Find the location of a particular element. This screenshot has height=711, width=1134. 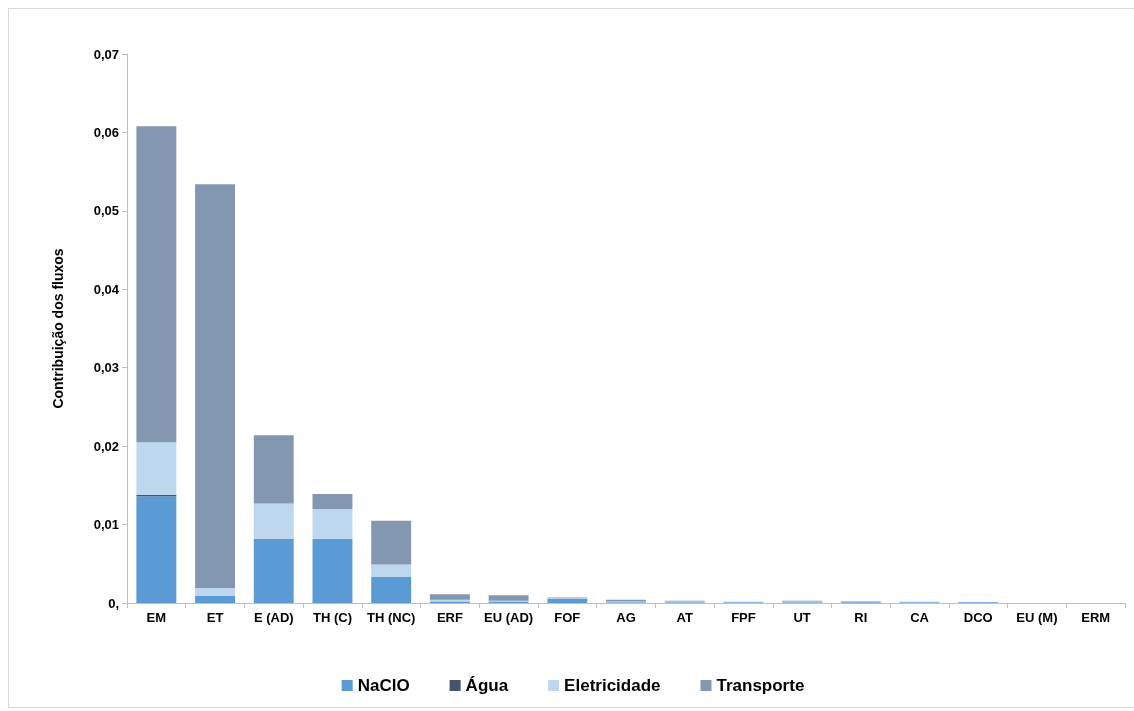

x-tick-label: FPF is located at coordinates (743, 617).